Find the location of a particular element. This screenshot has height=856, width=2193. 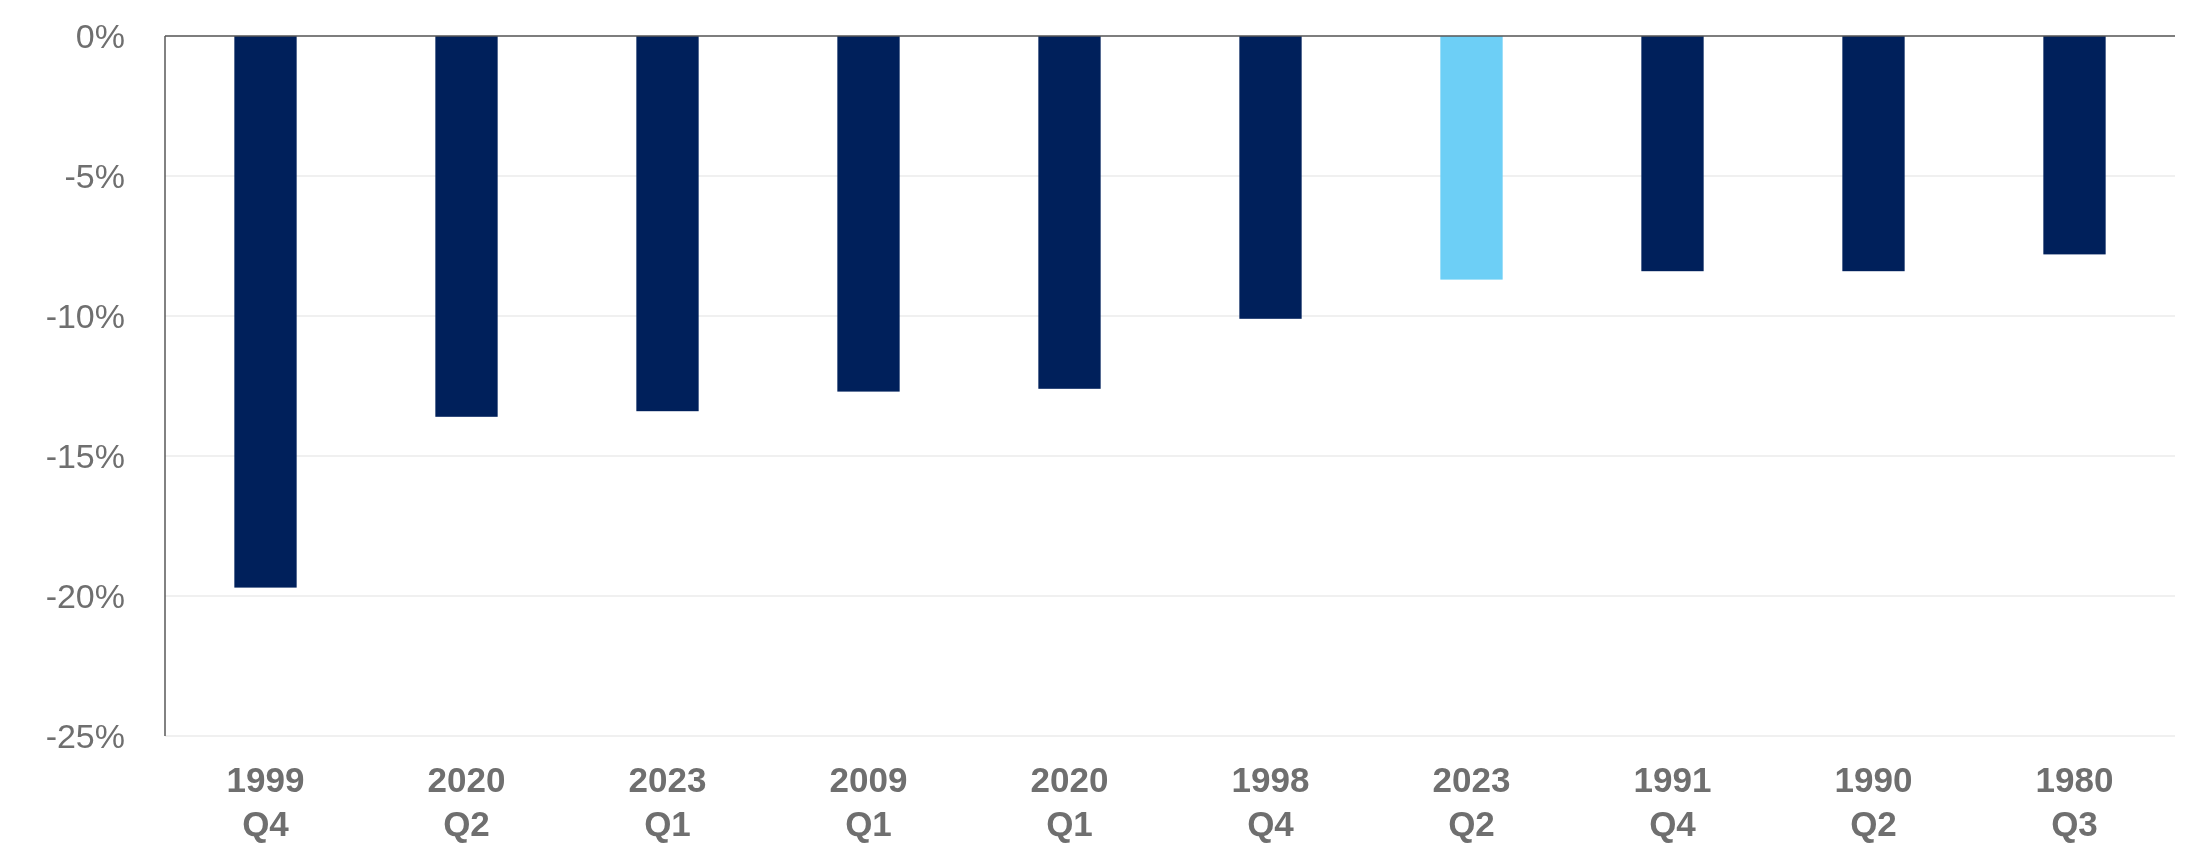

y-tick-label: -15% is located at coordinates (85, 455).